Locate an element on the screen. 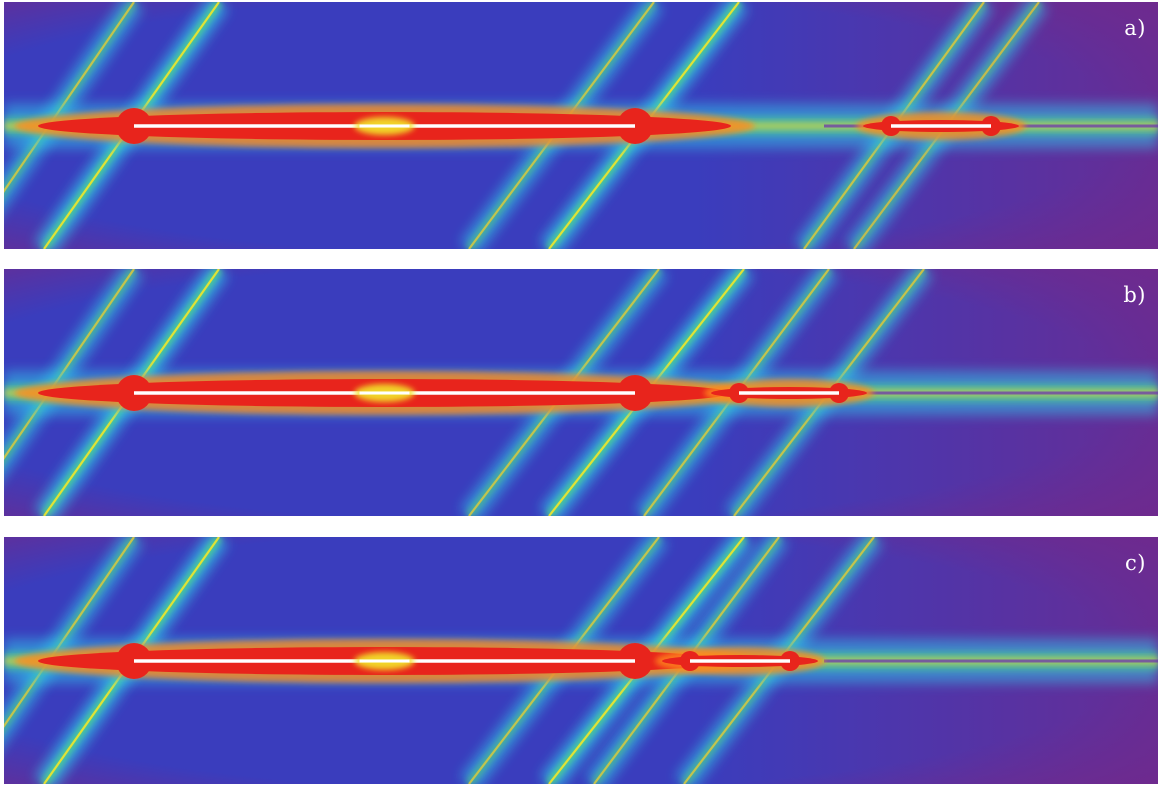 The image size is (1161, 789). panel-label-c: c) is located at coordinates (1135, 563).